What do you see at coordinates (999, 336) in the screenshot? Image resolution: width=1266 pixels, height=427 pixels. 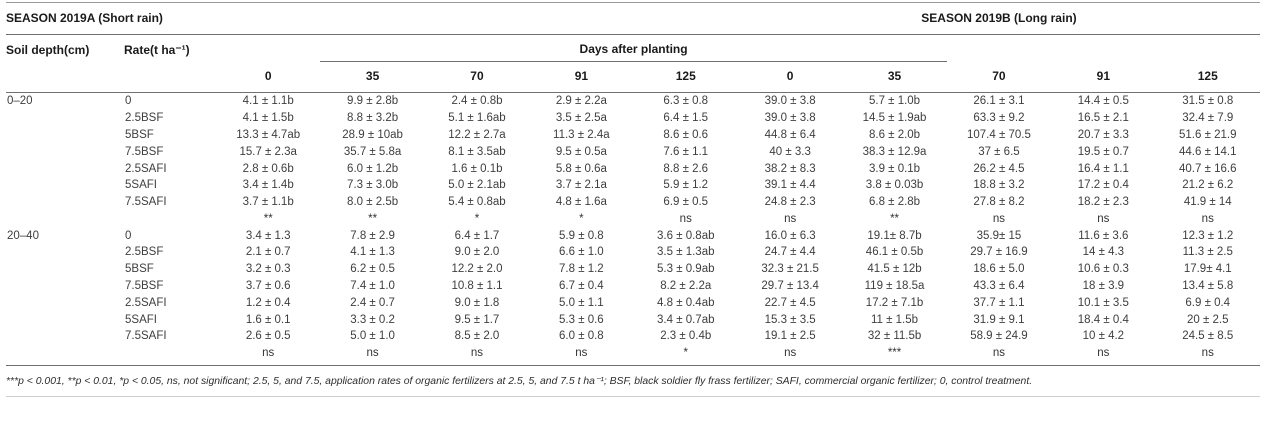 I see `value-cell: 58.9 ± 24.9` at bounding box center [999, 336].